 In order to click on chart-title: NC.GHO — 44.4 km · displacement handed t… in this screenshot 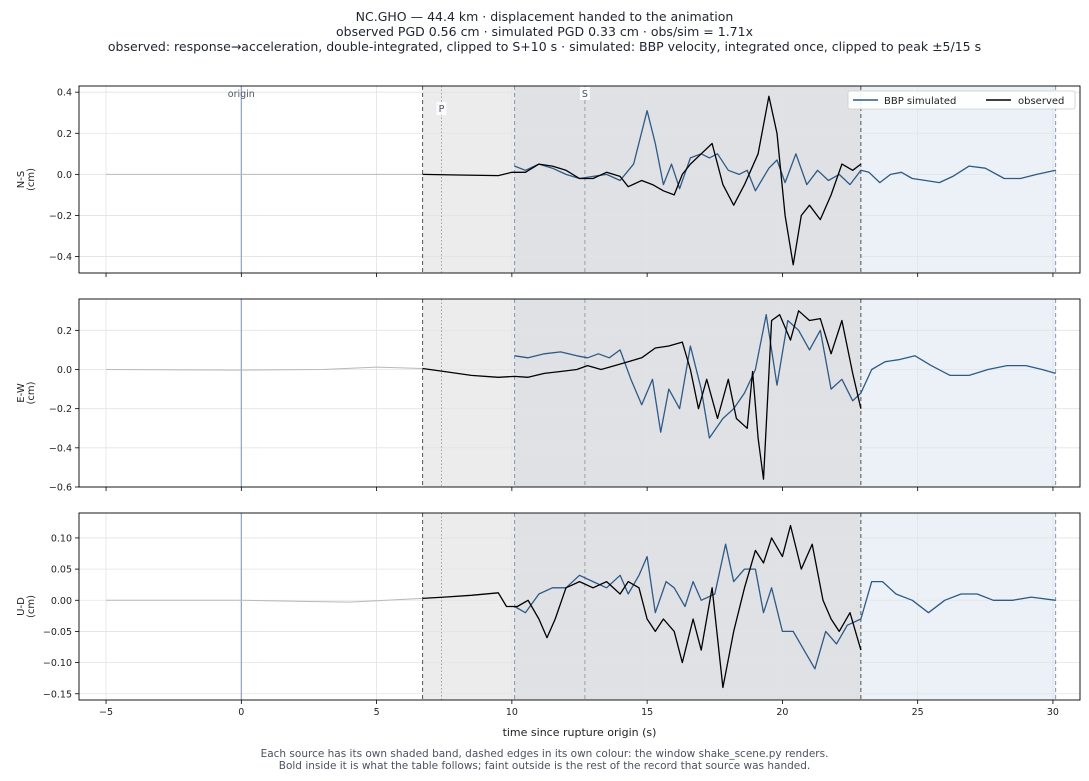, I will do `click(544, 31)`.